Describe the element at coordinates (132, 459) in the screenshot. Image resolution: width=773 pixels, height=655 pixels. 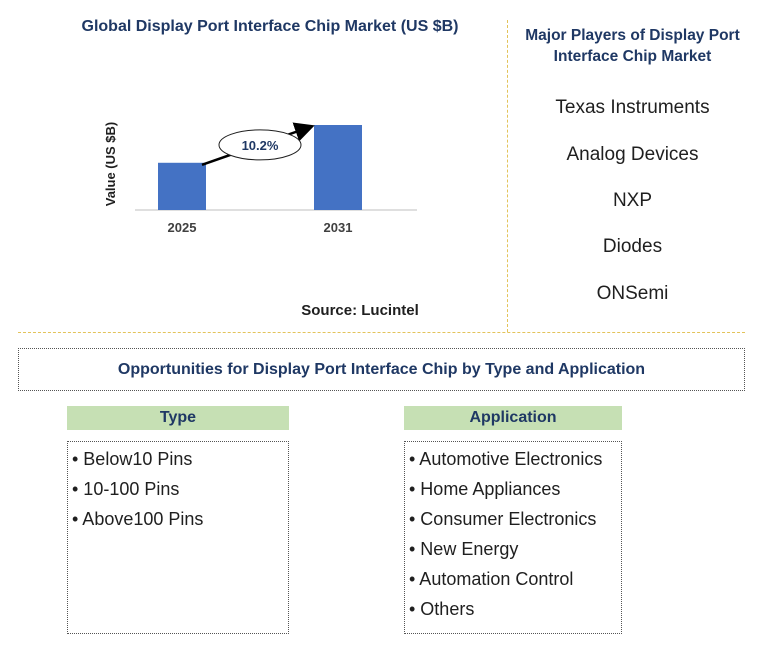
I see `type-item: • Below10 Pins` at that location.